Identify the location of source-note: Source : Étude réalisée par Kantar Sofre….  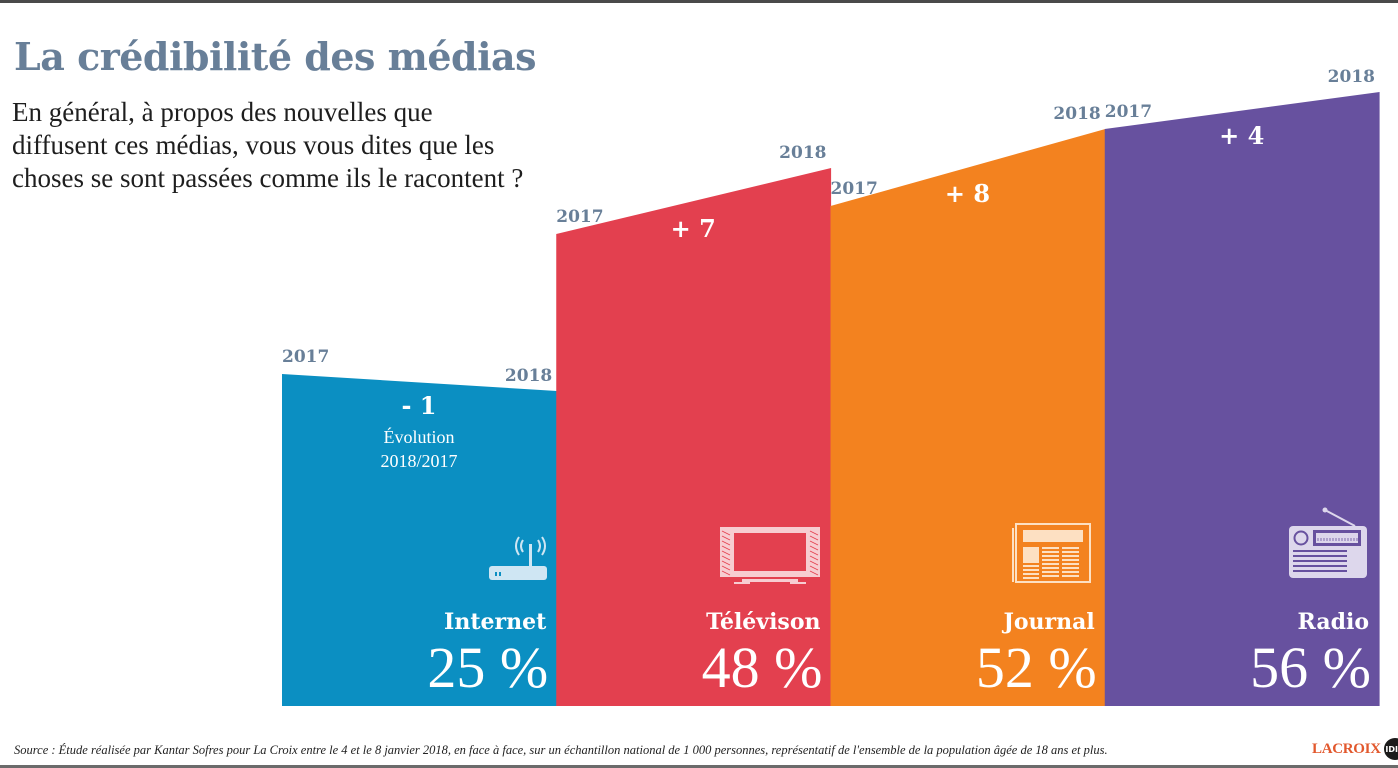
(561, 750).